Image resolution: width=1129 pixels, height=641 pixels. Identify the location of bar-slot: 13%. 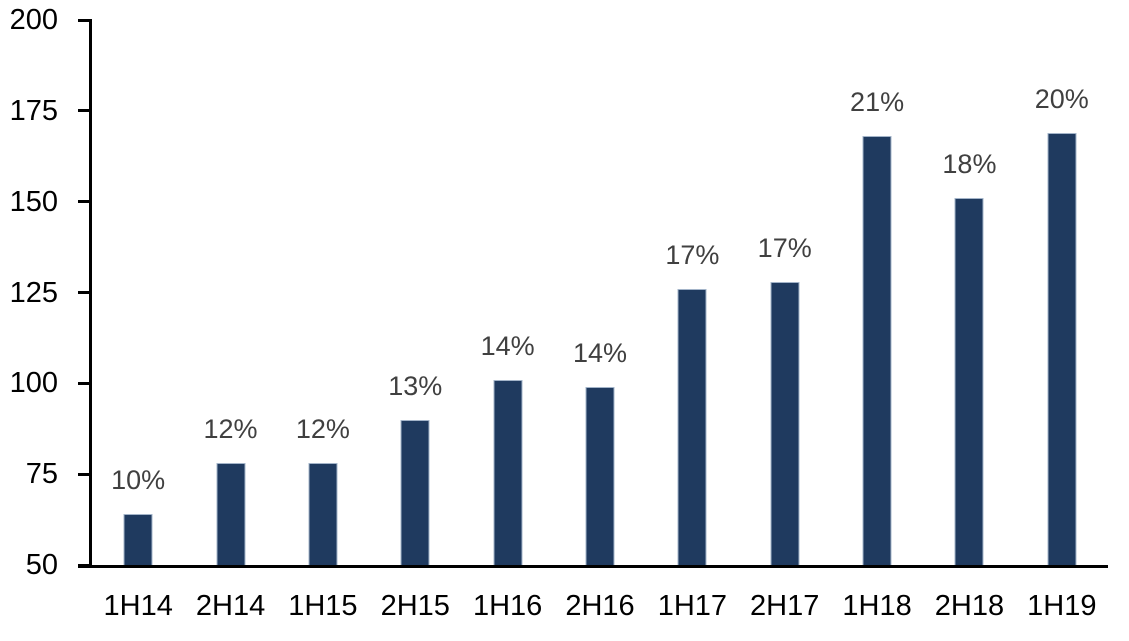
(415, 292).